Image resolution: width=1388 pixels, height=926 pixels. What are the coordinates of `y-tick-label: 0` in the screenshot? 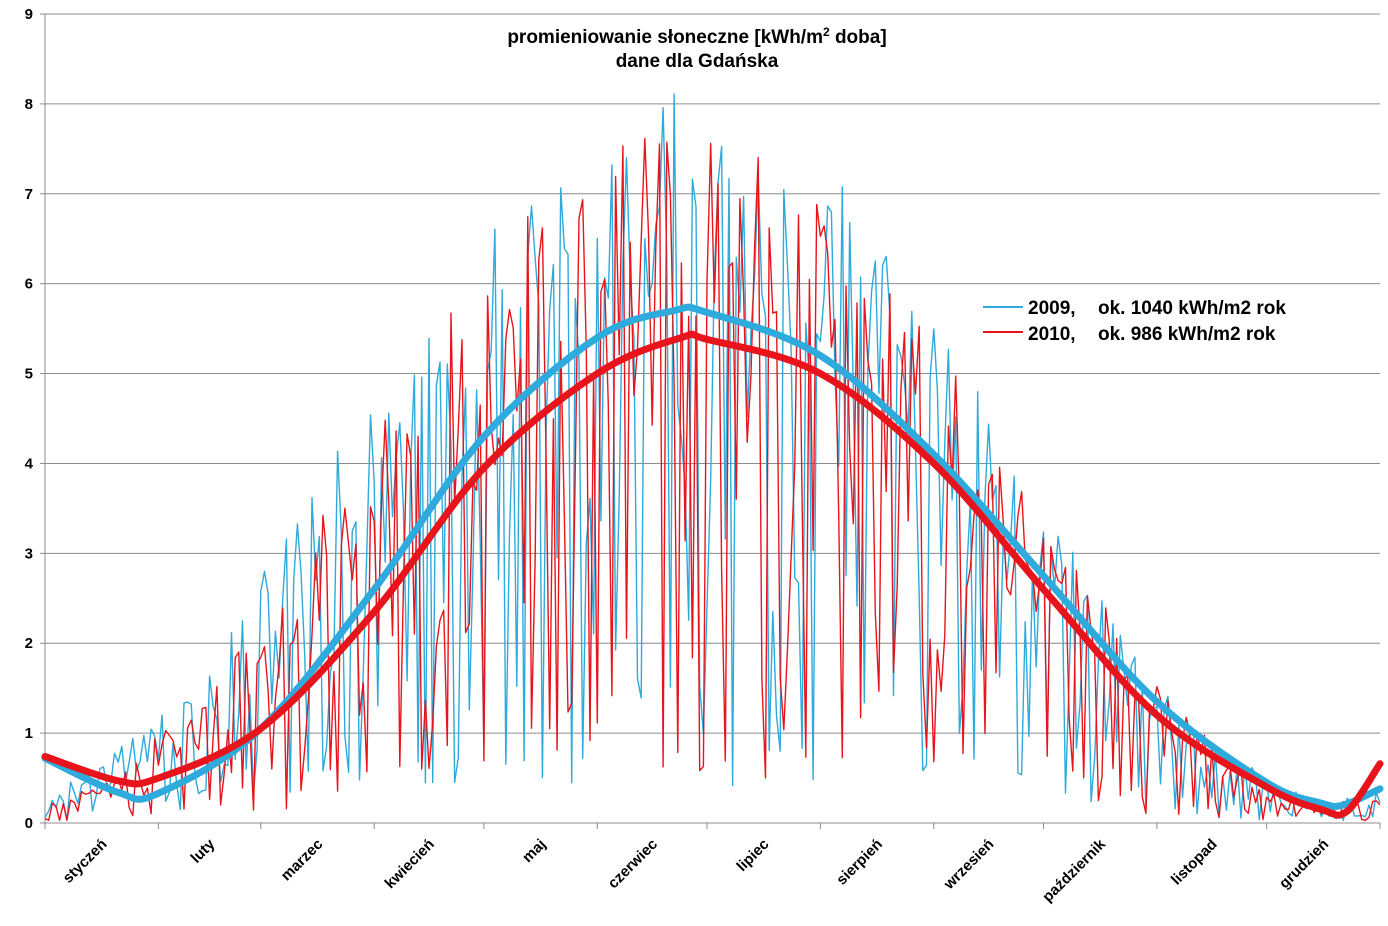 It's located at (29, 823).